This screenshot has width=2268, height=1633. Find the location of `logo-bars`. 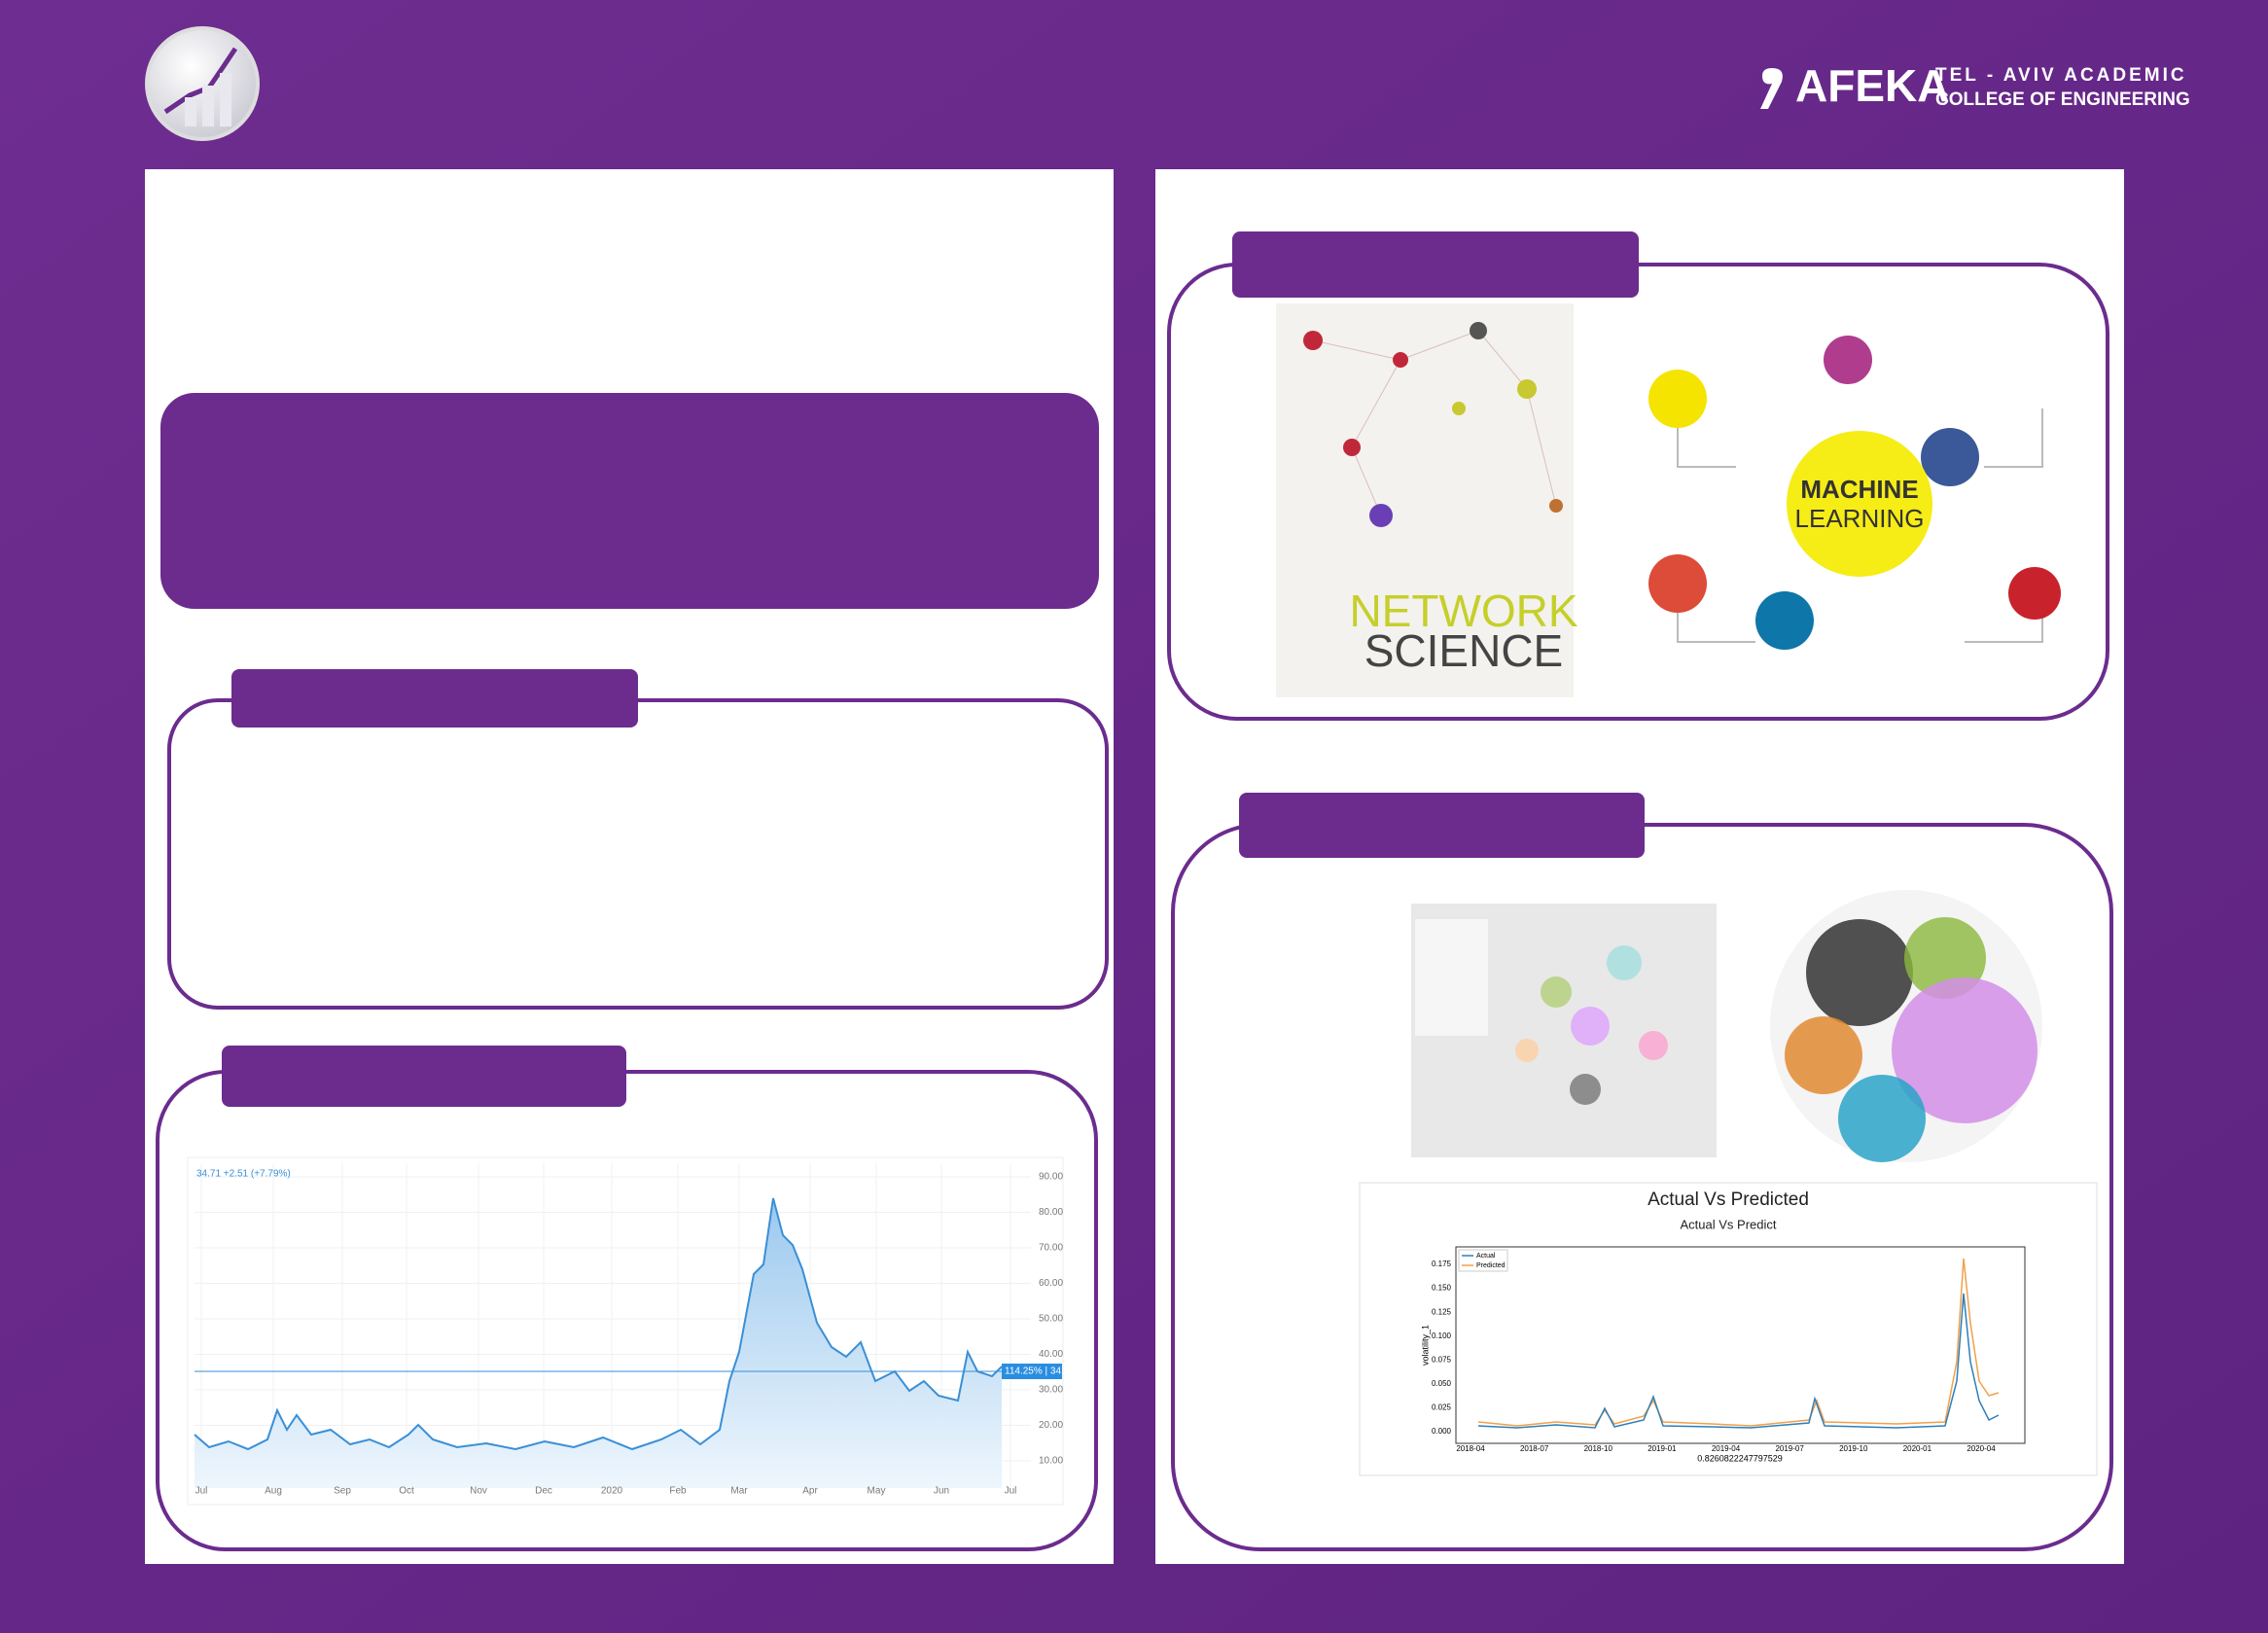

logo-bars is located at coordinates (208, 99).